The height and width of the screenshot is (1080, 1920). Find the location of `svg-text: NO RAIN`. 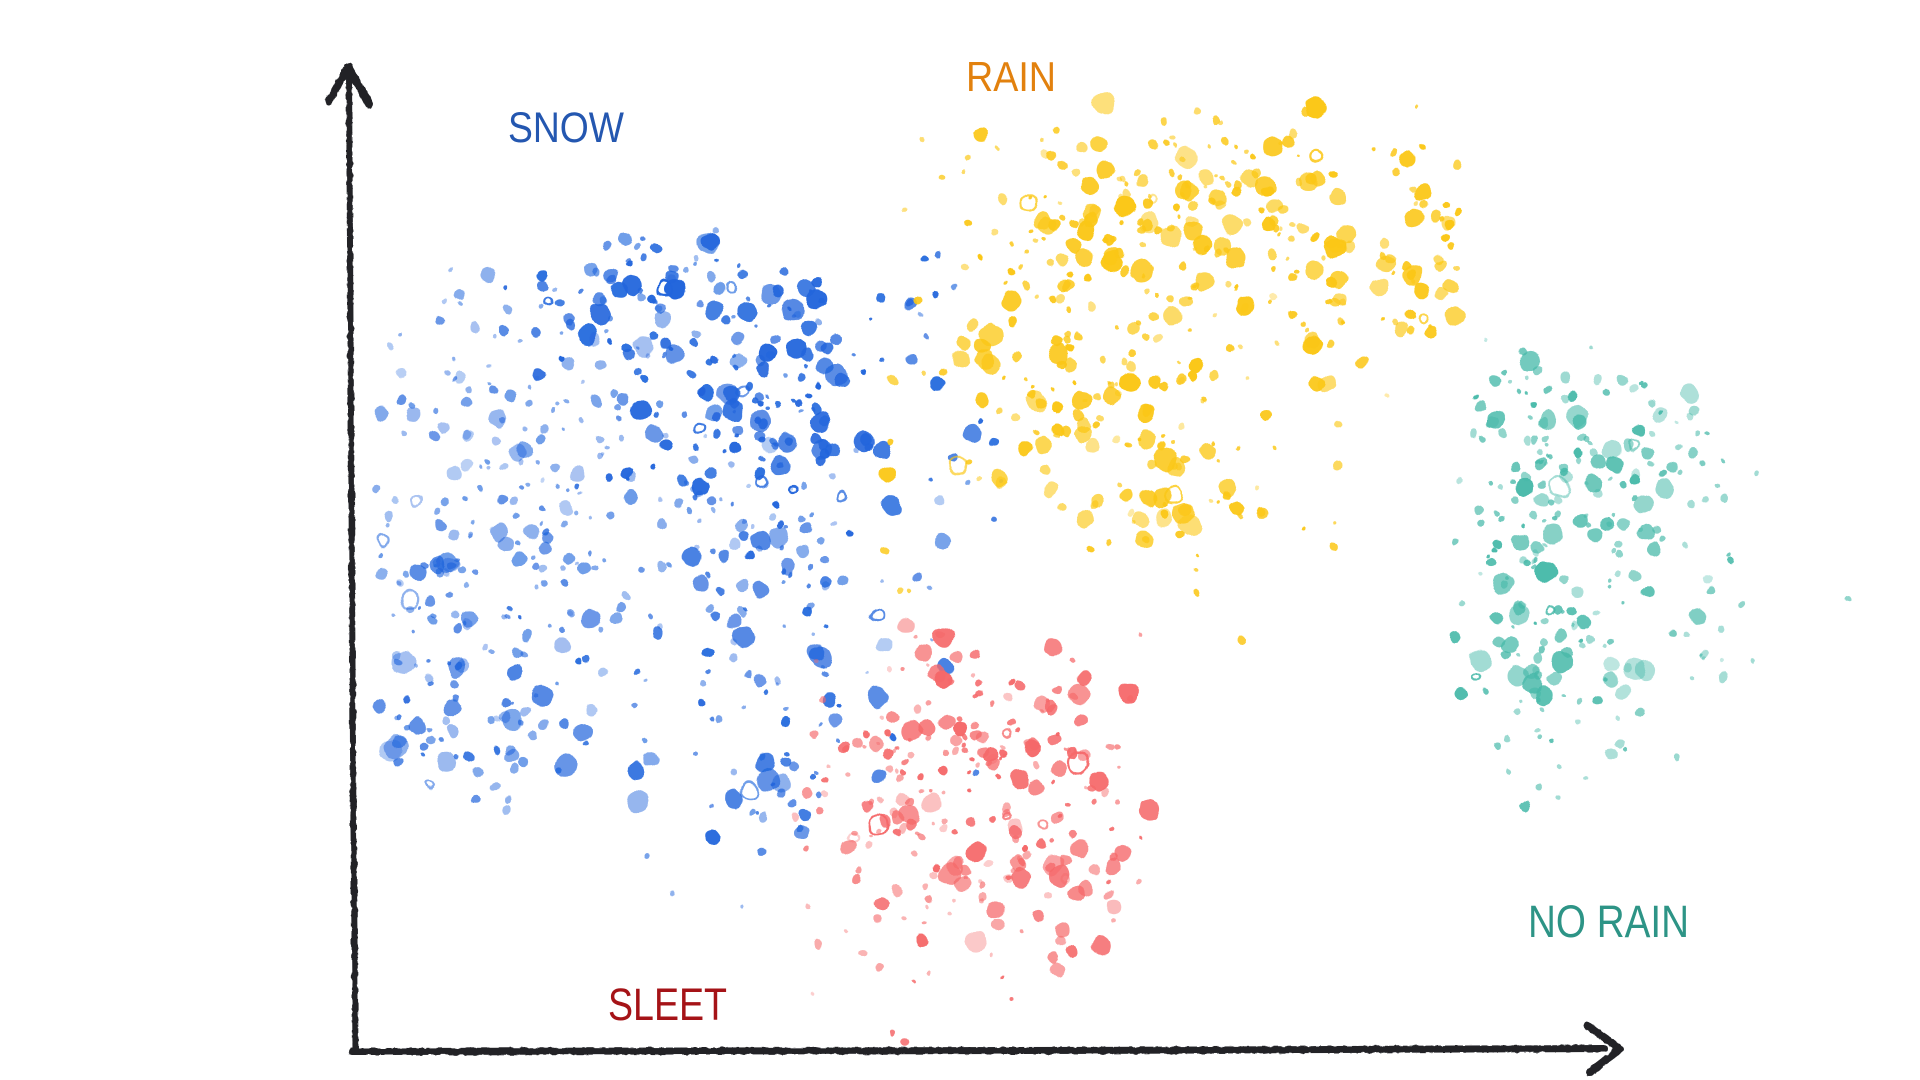

svg-text: NO RAIN is located at coordinates (1608, 921).